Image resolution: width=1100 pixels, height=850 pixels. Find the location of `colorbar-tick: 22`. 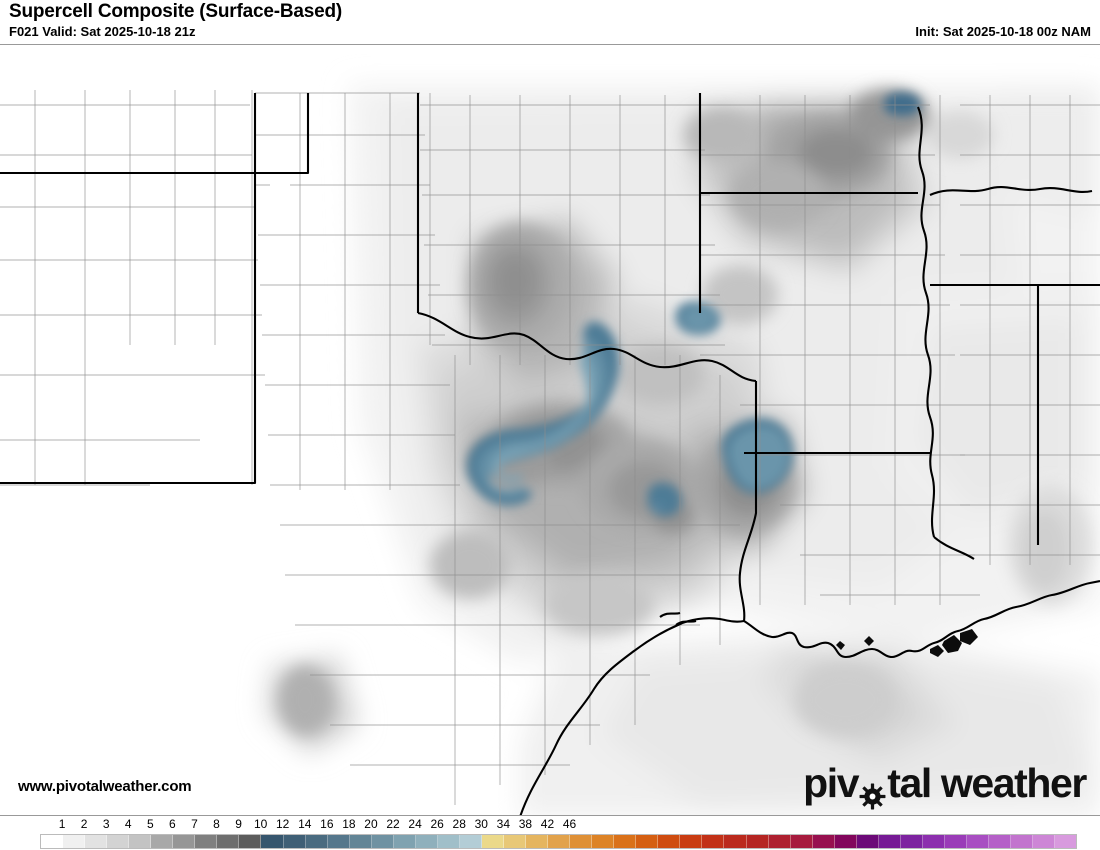

colorbar-tick: 22 is located at coordinates (393, 824).